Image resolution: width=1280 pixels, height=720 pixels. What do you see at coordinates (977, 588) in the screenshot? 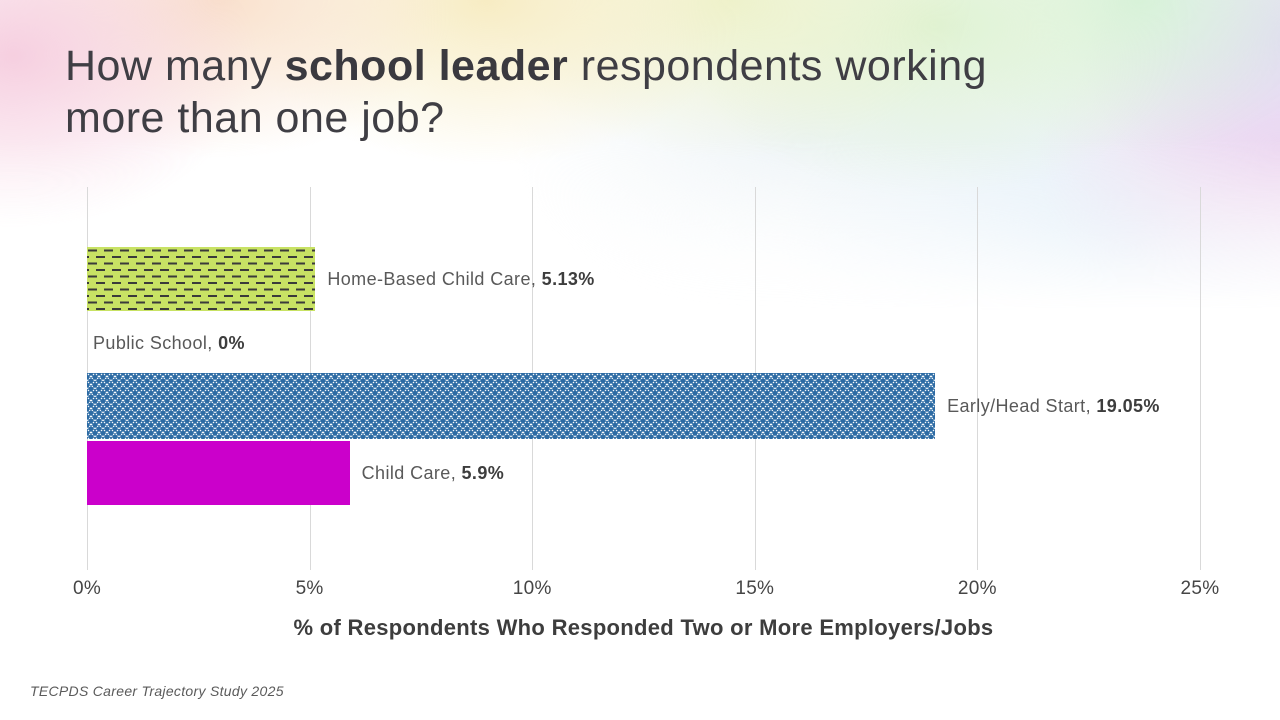
I see `x-tick-4: 20%` at bounding box center [977, 588].